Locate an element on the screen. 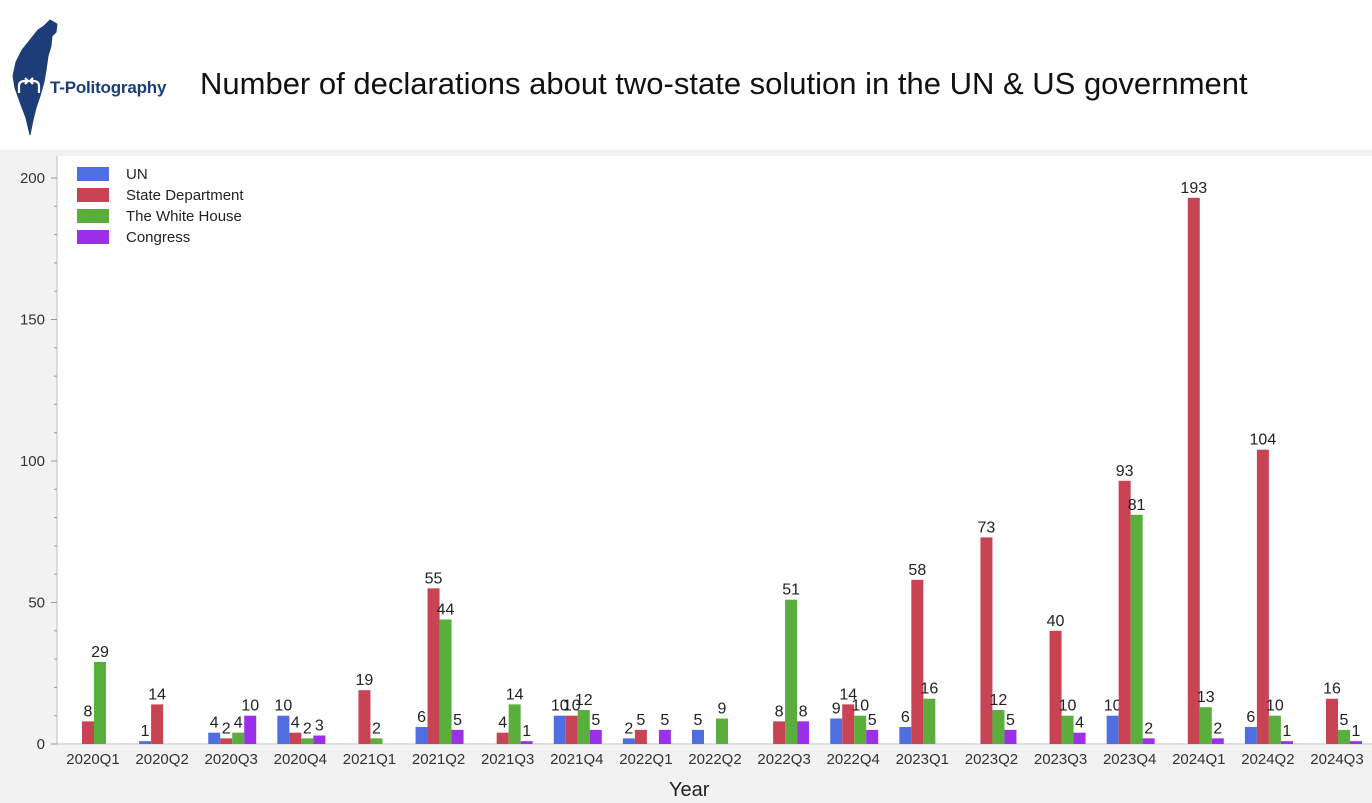 The height and width of the screenshot is (803, 1372). x-tick-label: 2024Q2 is located at coordinates (1267, 759).